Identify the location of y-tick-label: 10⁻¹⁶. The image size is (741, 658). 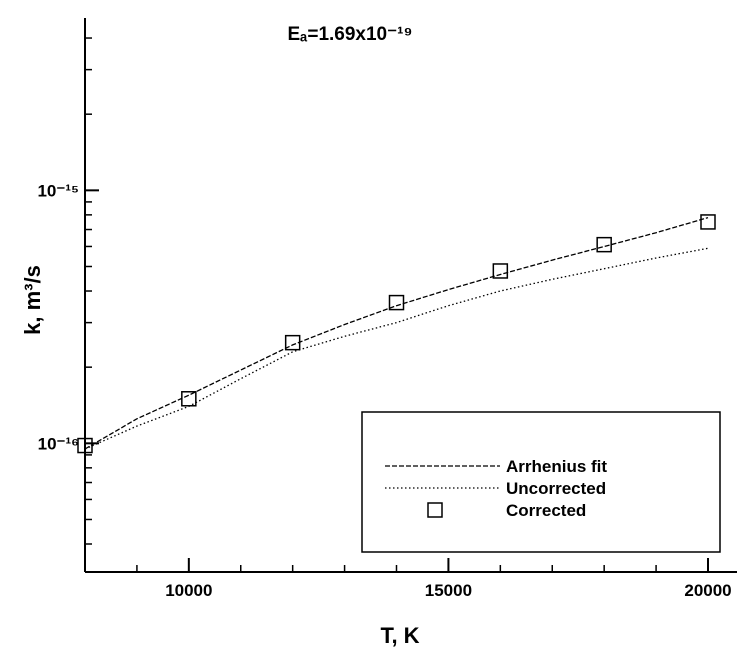
(58, 443).